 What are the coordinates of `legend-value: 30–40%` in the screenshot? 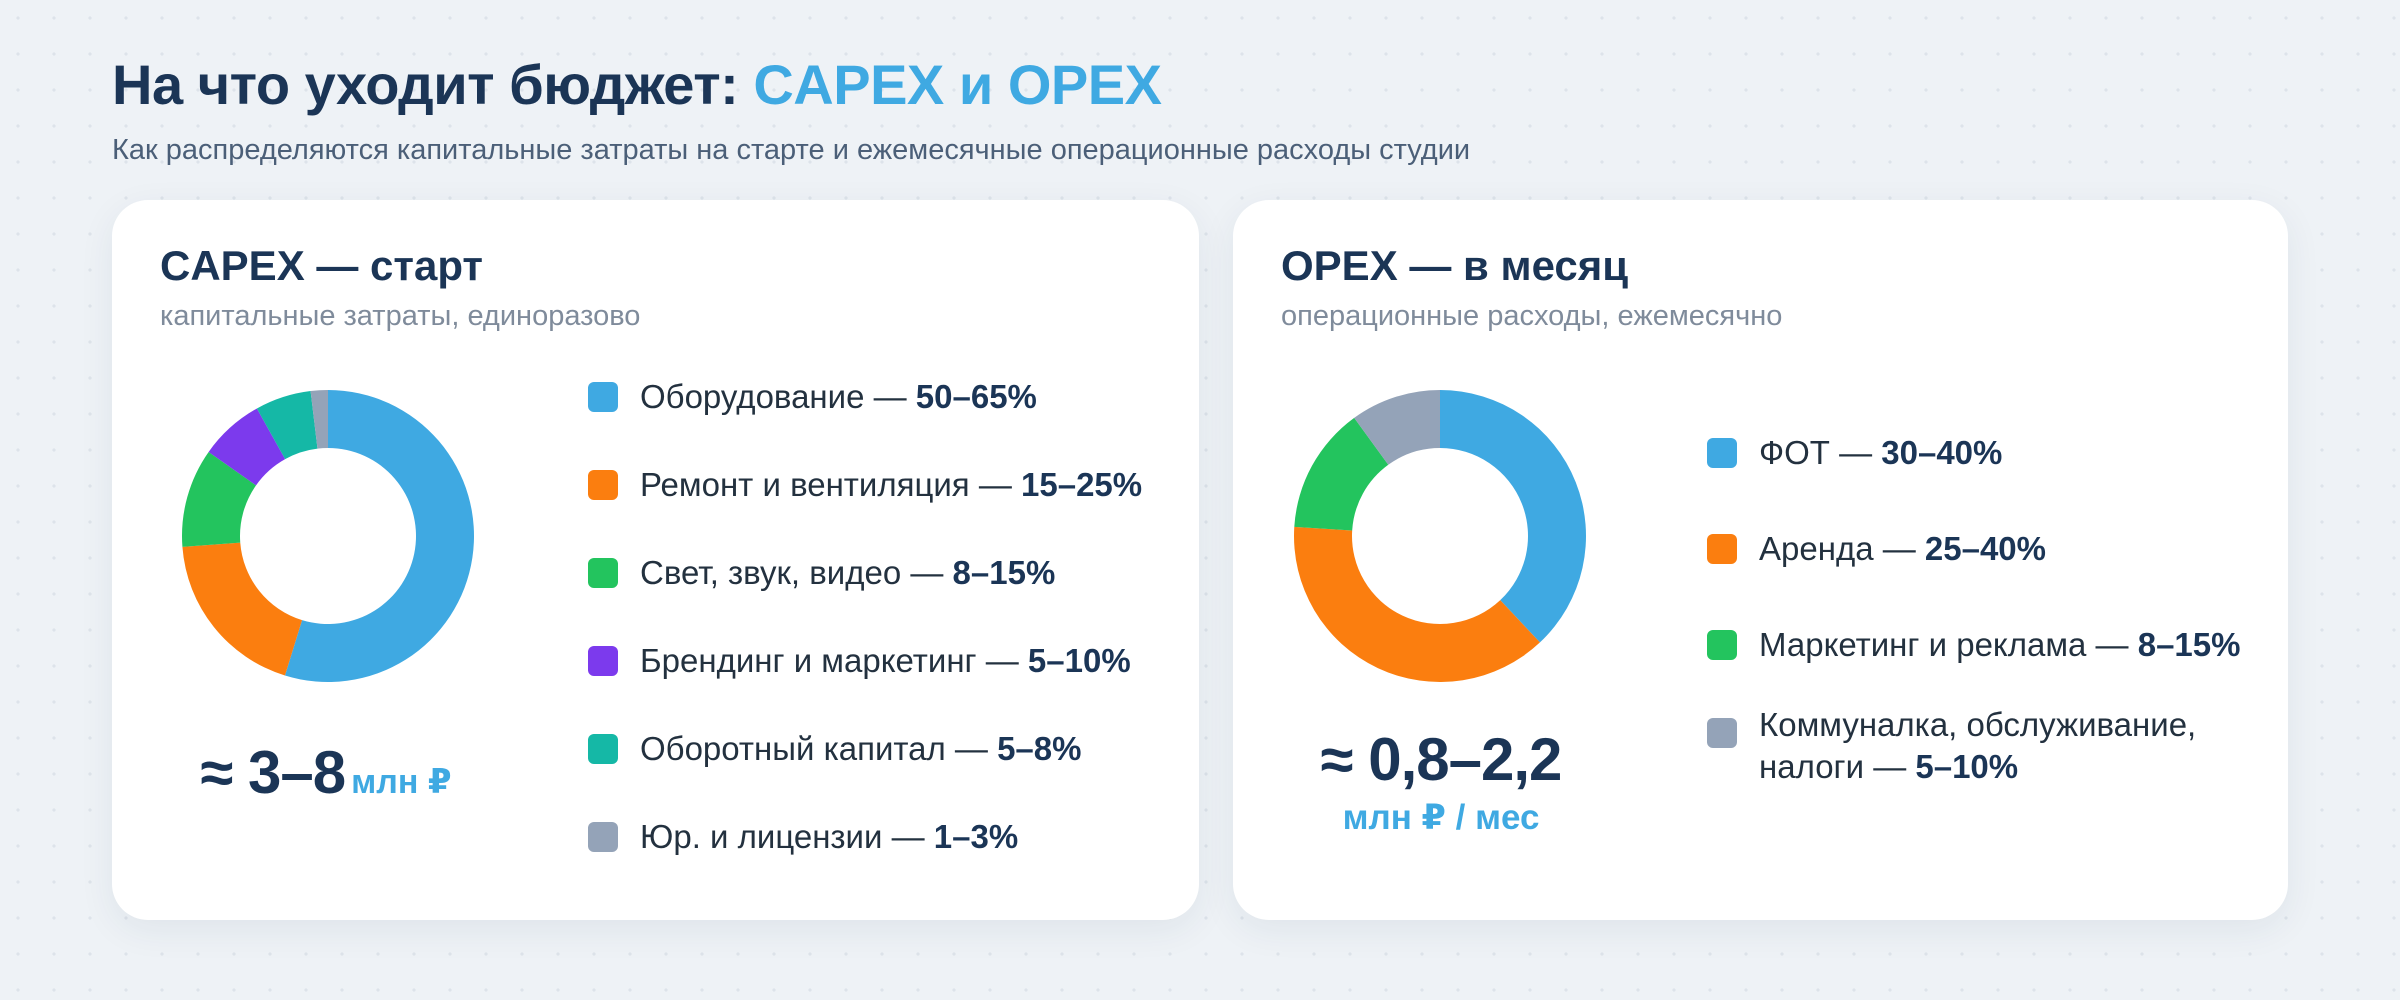 It's located at (1942, 452).